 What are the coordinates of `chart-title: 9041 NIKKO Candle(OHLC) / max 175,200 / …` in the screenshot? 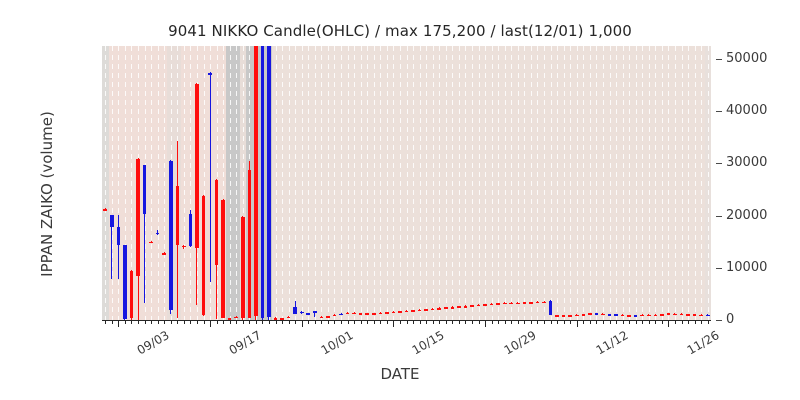 It's located at (400, 31).